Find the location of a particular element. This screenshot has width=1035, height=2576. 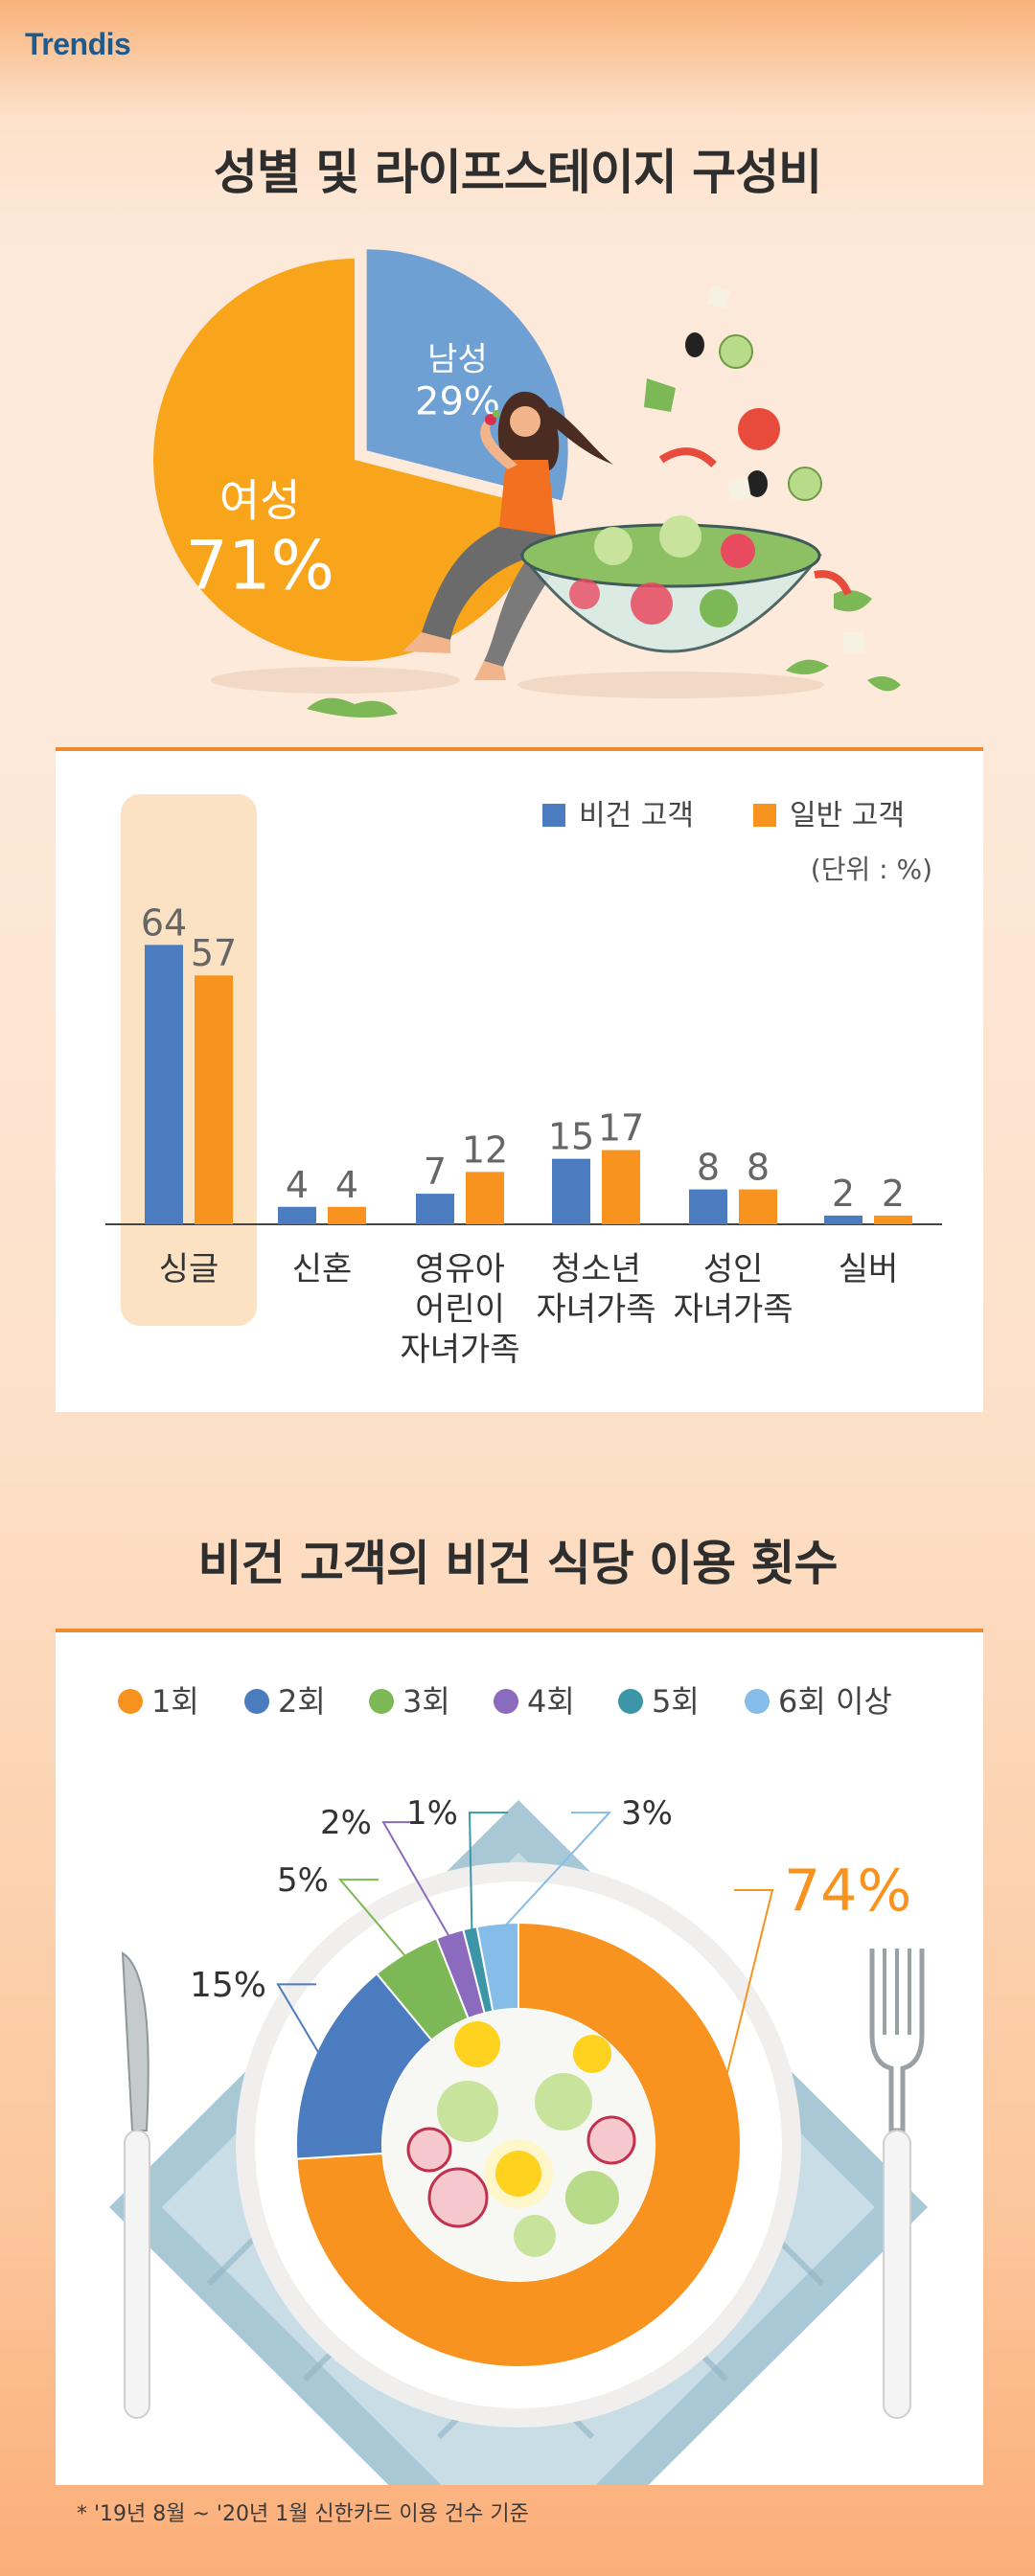

donut-value-0: 74% is located at coordinates (847, 1891).